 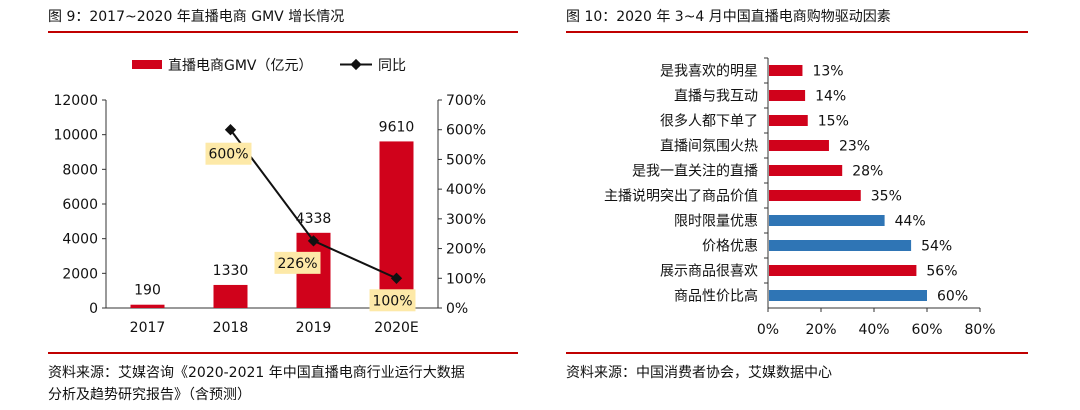 I want to click on category-label: 限时限量优惠, so click(x=716, y=222).